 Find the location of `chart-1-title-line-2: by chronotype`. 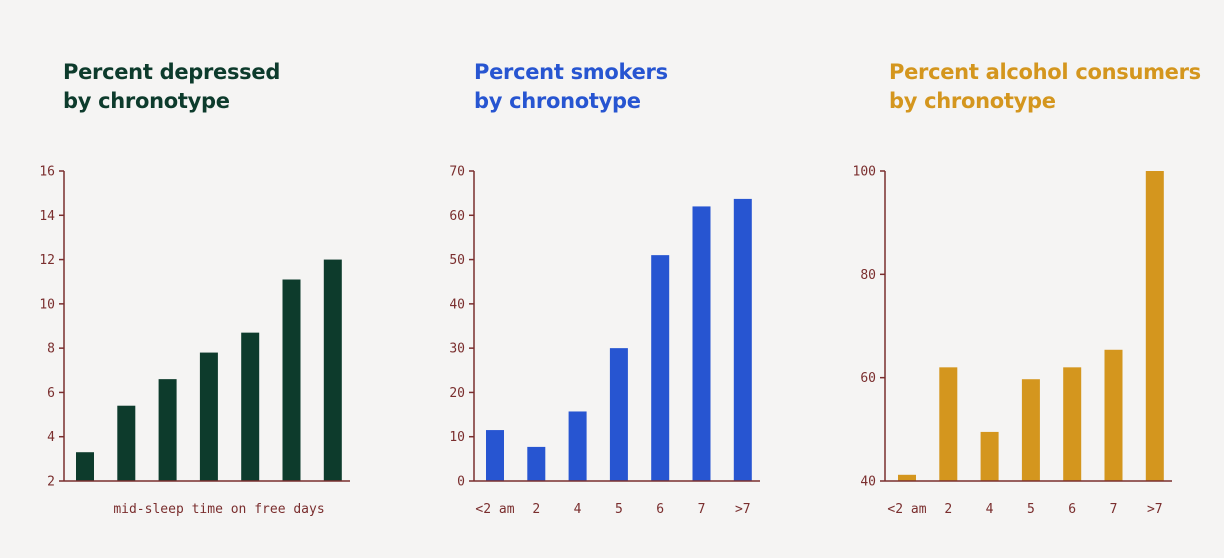

chart-1-title-line-2: by chronotype is located at coordinates (146, 101).